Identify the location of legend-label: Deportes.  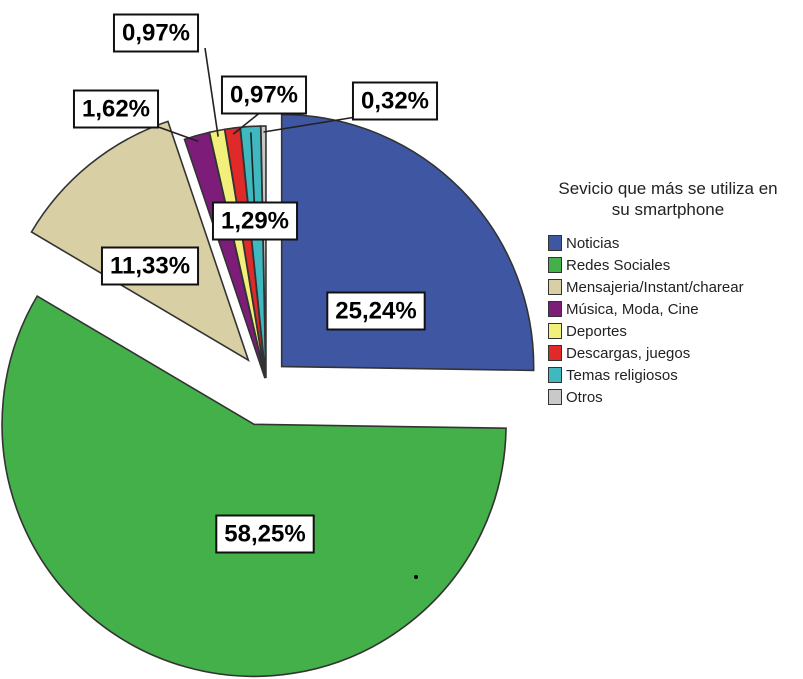
(596, 331).